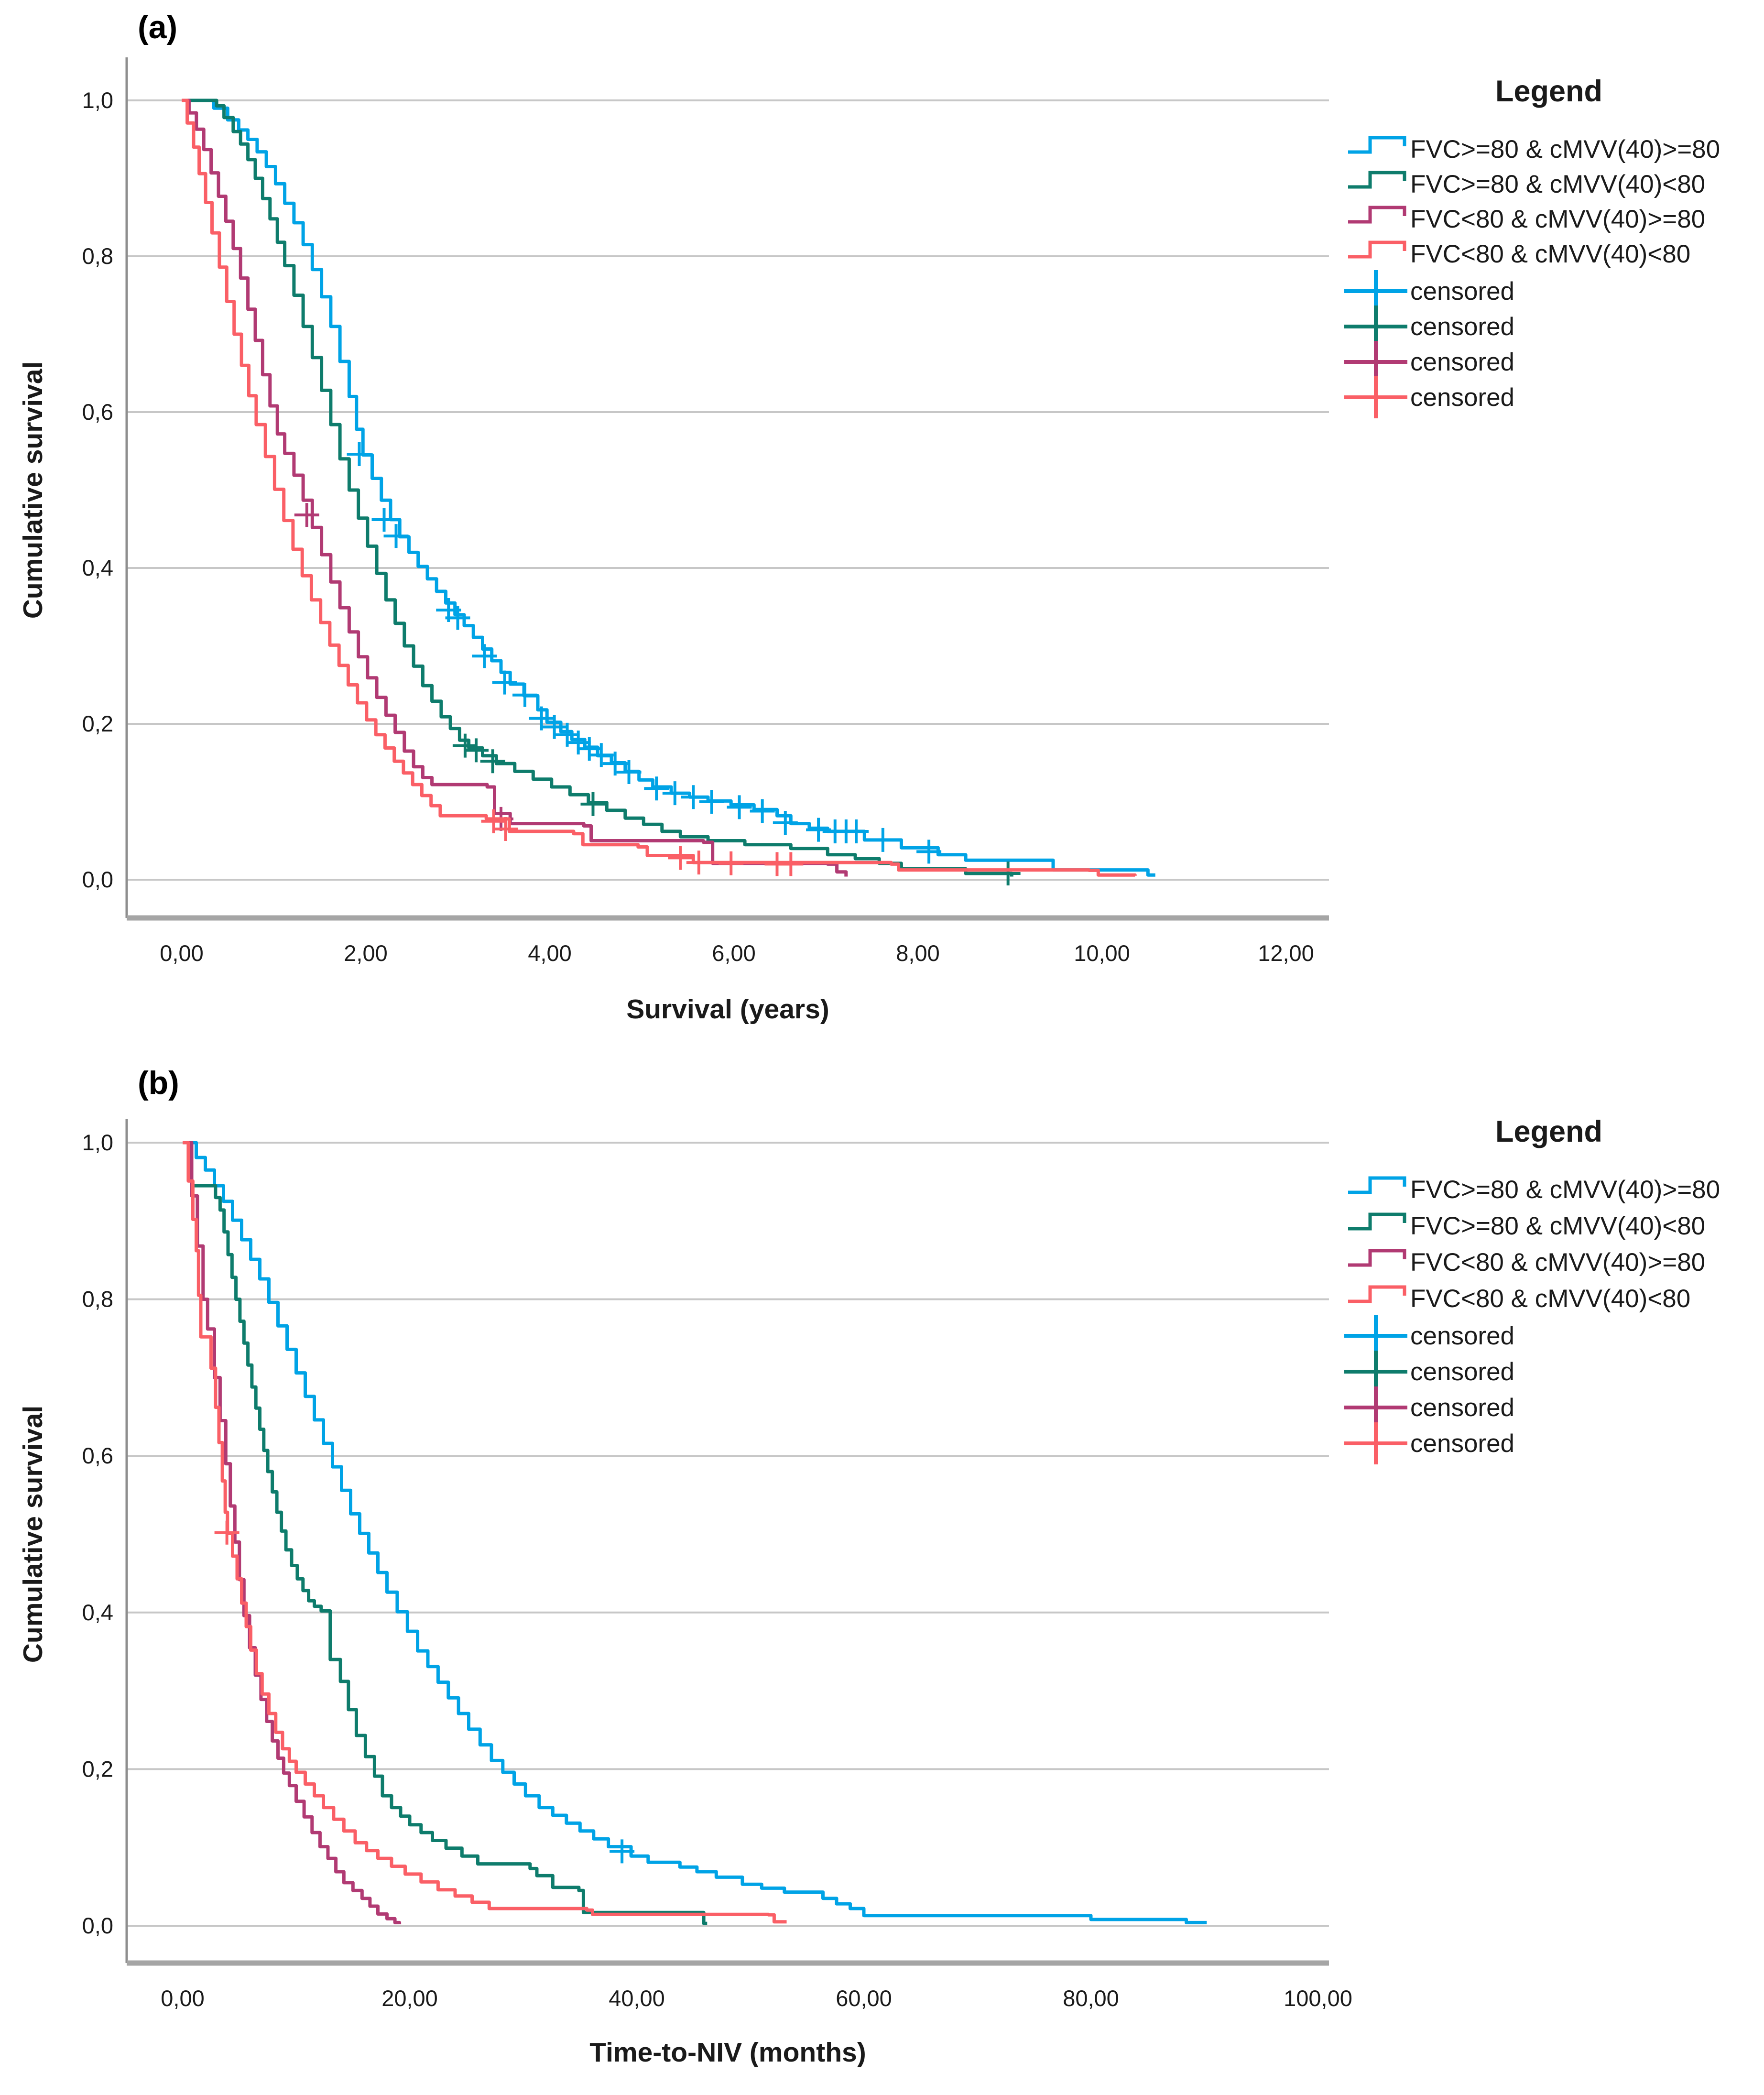  Describe the element at coordinates (365, 953) in the screenshot. I see `x-tick-label: 2,00` at that location.